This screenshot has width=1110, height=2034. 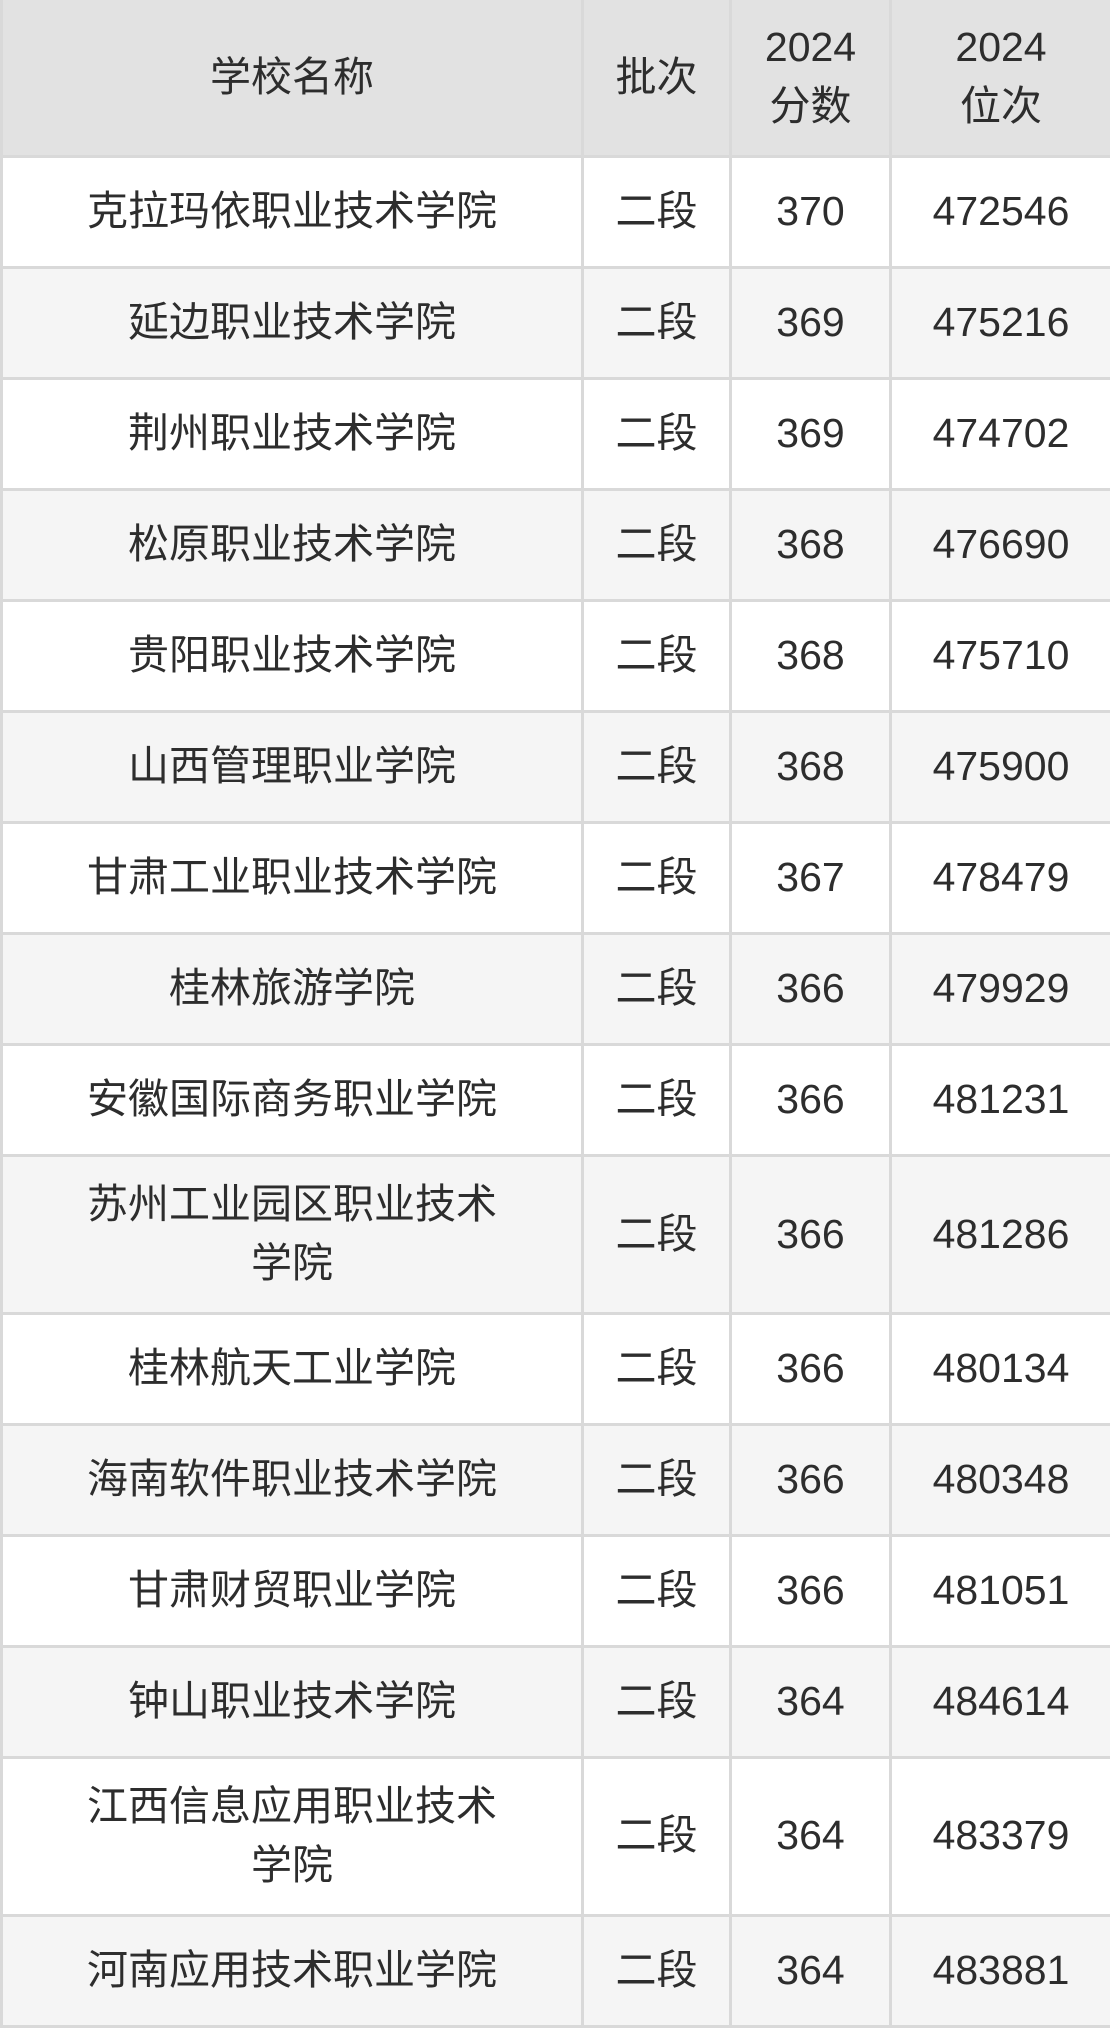 What do you see at coordinates (810, 79) in the screenshot?
I see `col-header-2024-score: 2024 分数` at bounding box center [810, 79].